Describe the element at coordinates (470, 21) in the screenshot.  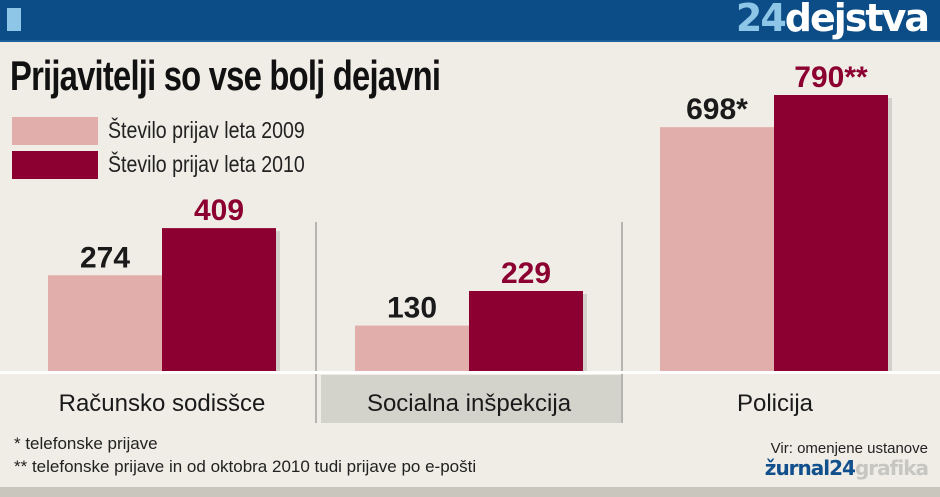
I see `header-bar: 24dejstva` at that location.